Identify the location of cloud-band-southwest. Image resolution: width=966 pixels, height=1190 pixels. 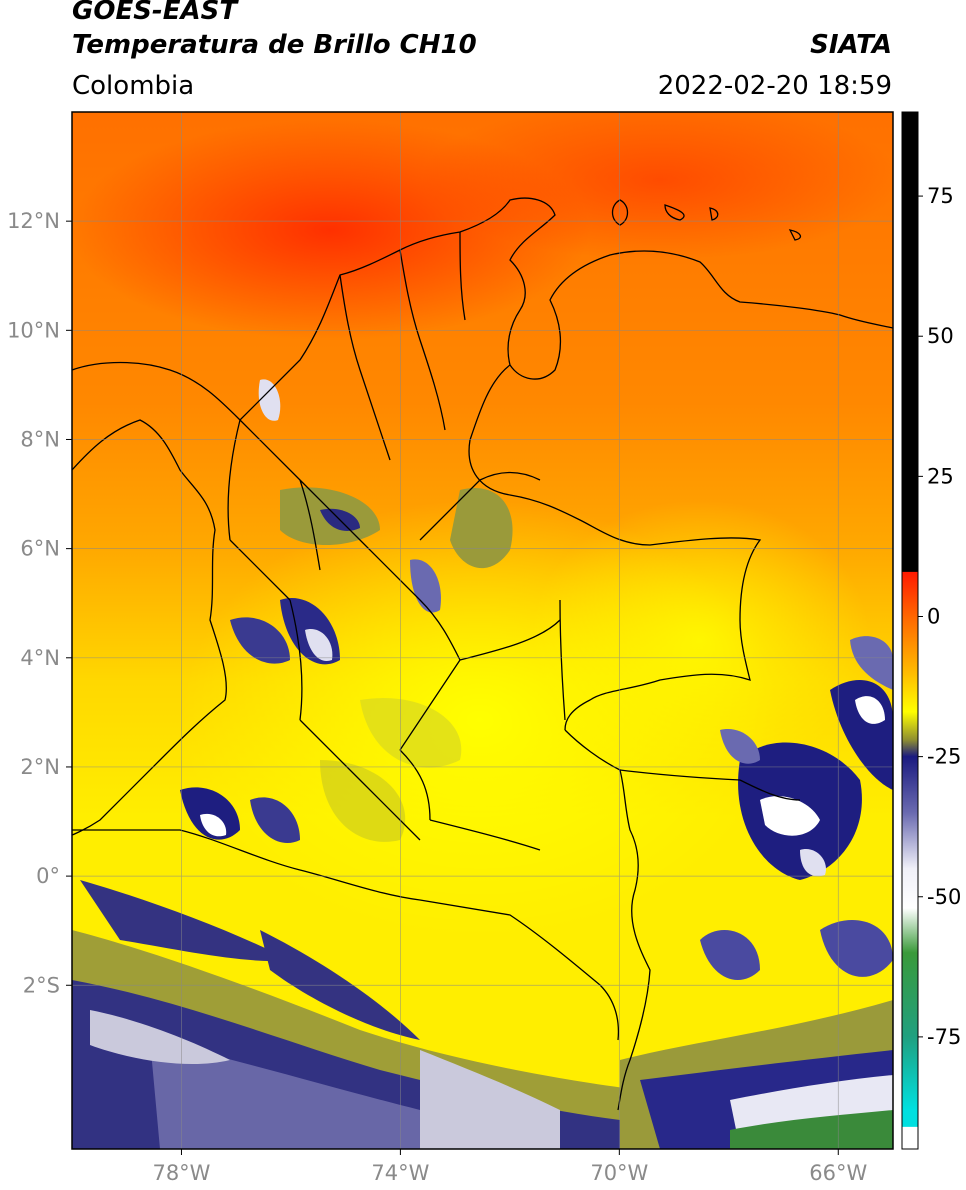
(386, 1014).